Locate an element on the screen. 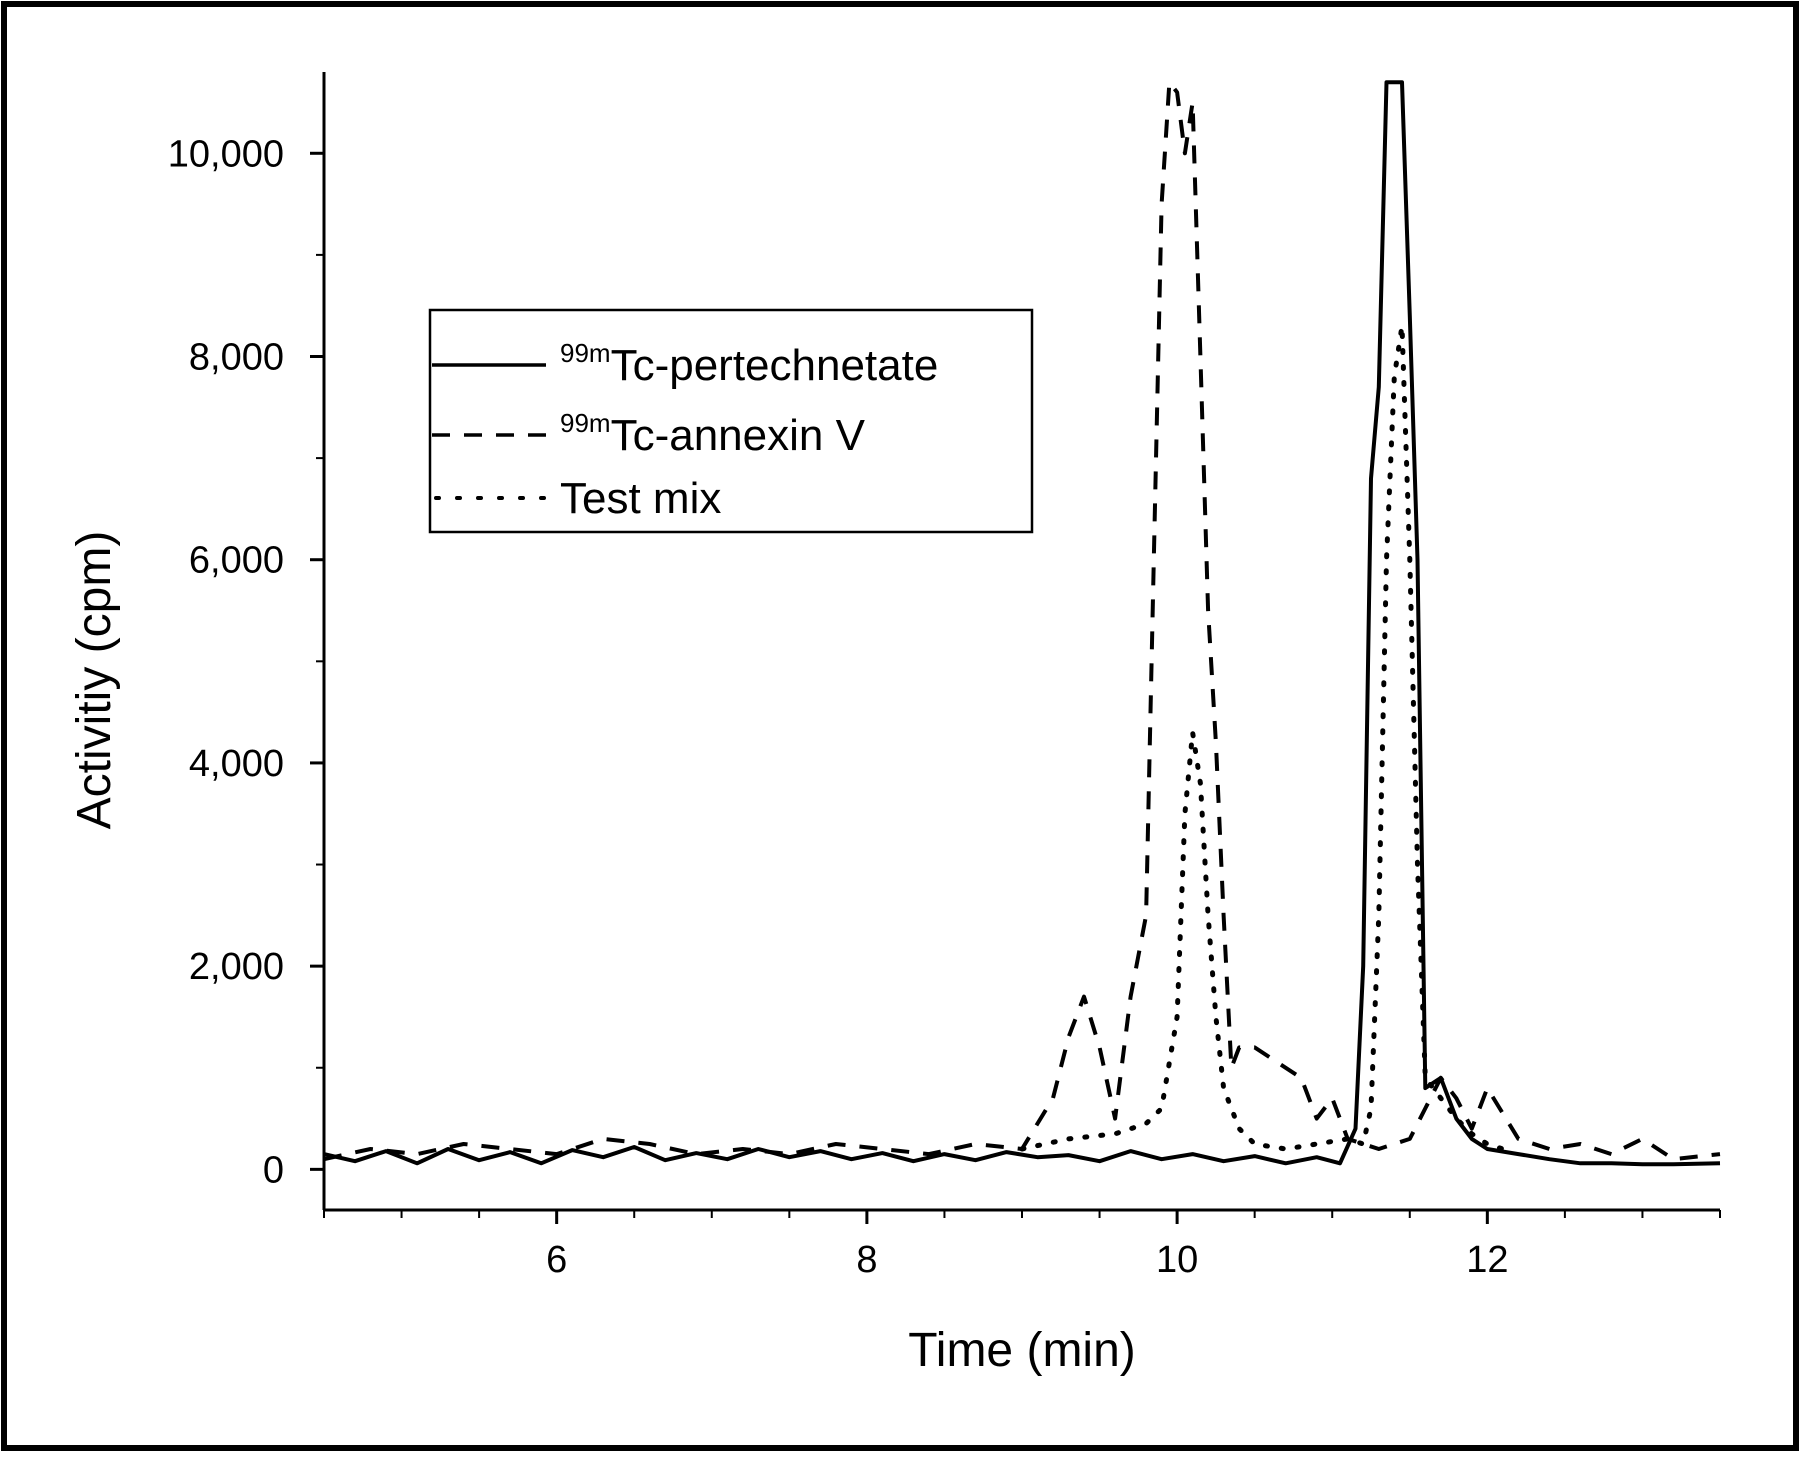 Image resolution: width=1800 pixels, height=1457 pixels. legend-superscript-annexin: 99m is located at coordinates (585, 423).